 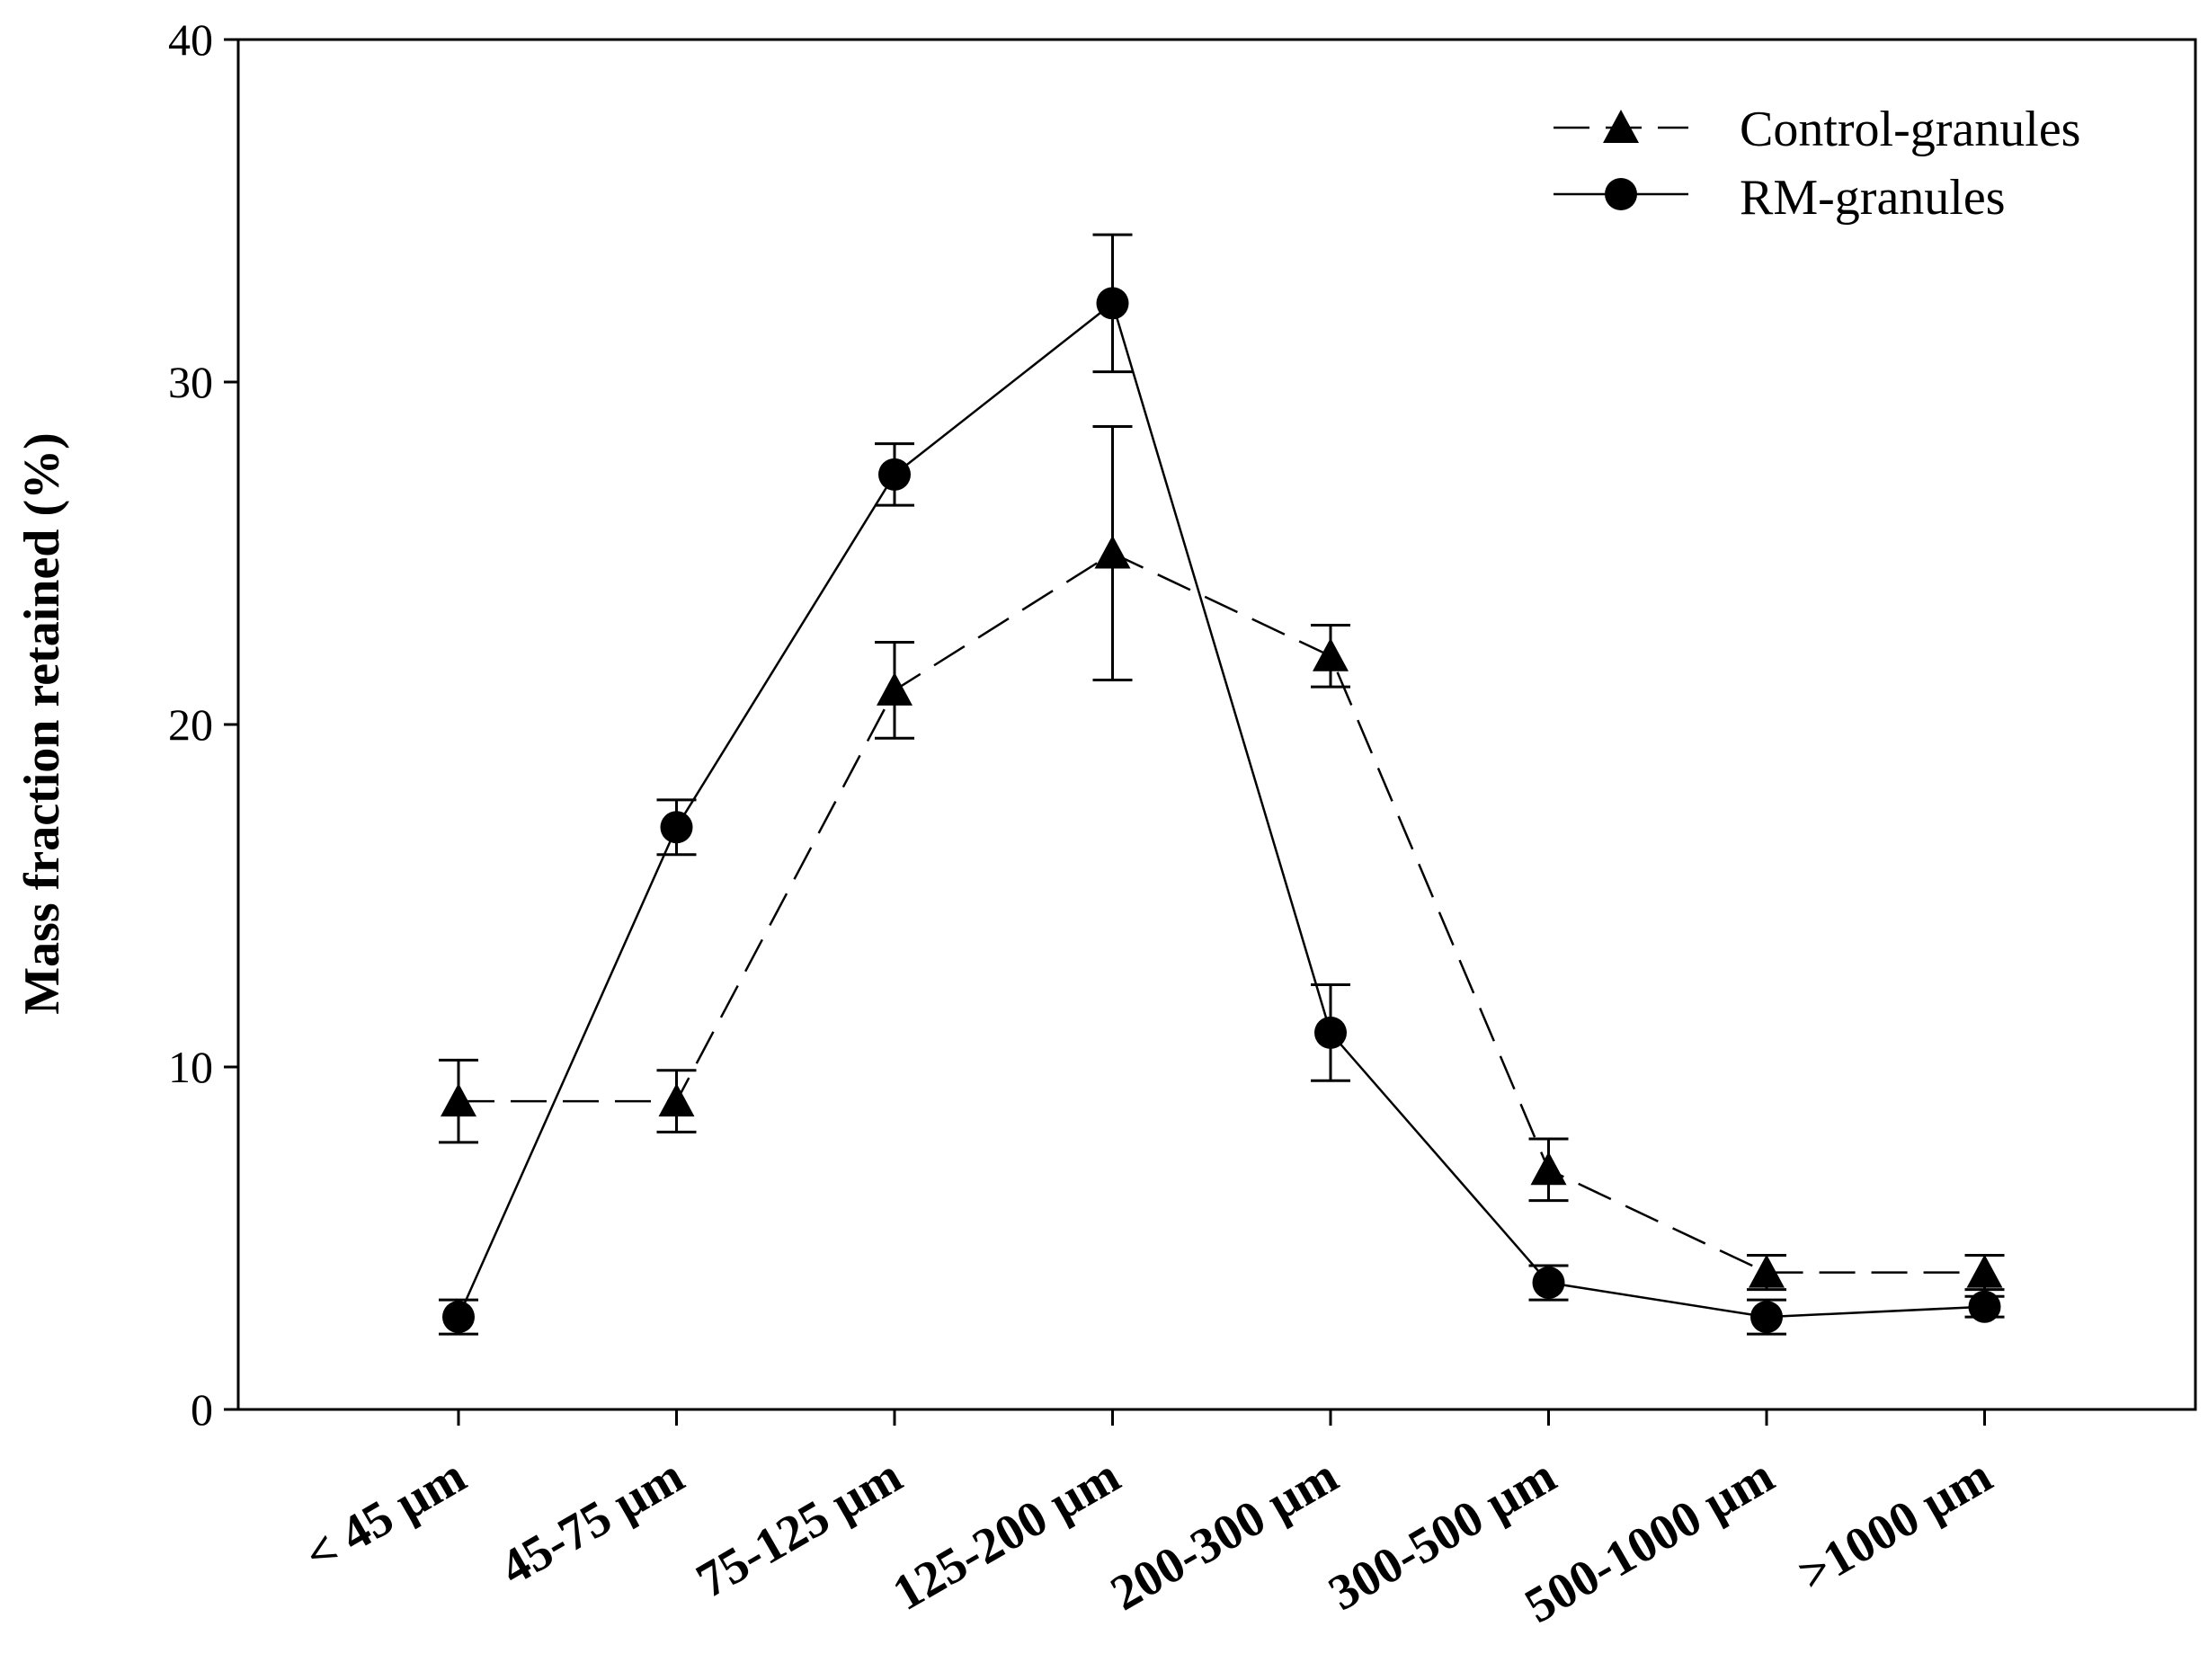 What do you see at coordinates (1873, 198) in the screenshot?
I see `legend-label-rm-granules: RM-granules` at bounding box center [1873, 198].